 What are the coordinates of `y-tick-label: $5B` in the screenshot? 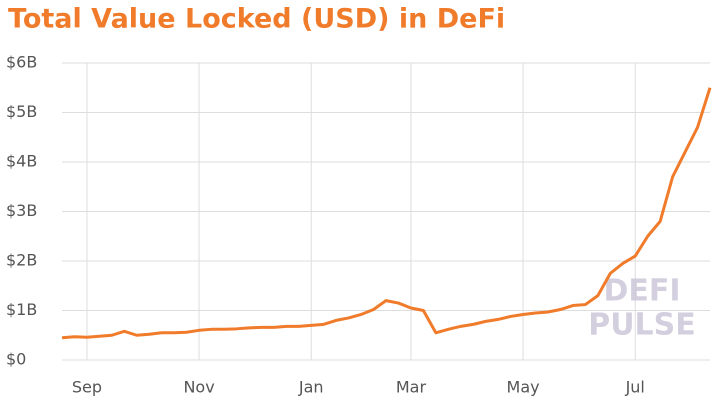 It's located at (21, 111).